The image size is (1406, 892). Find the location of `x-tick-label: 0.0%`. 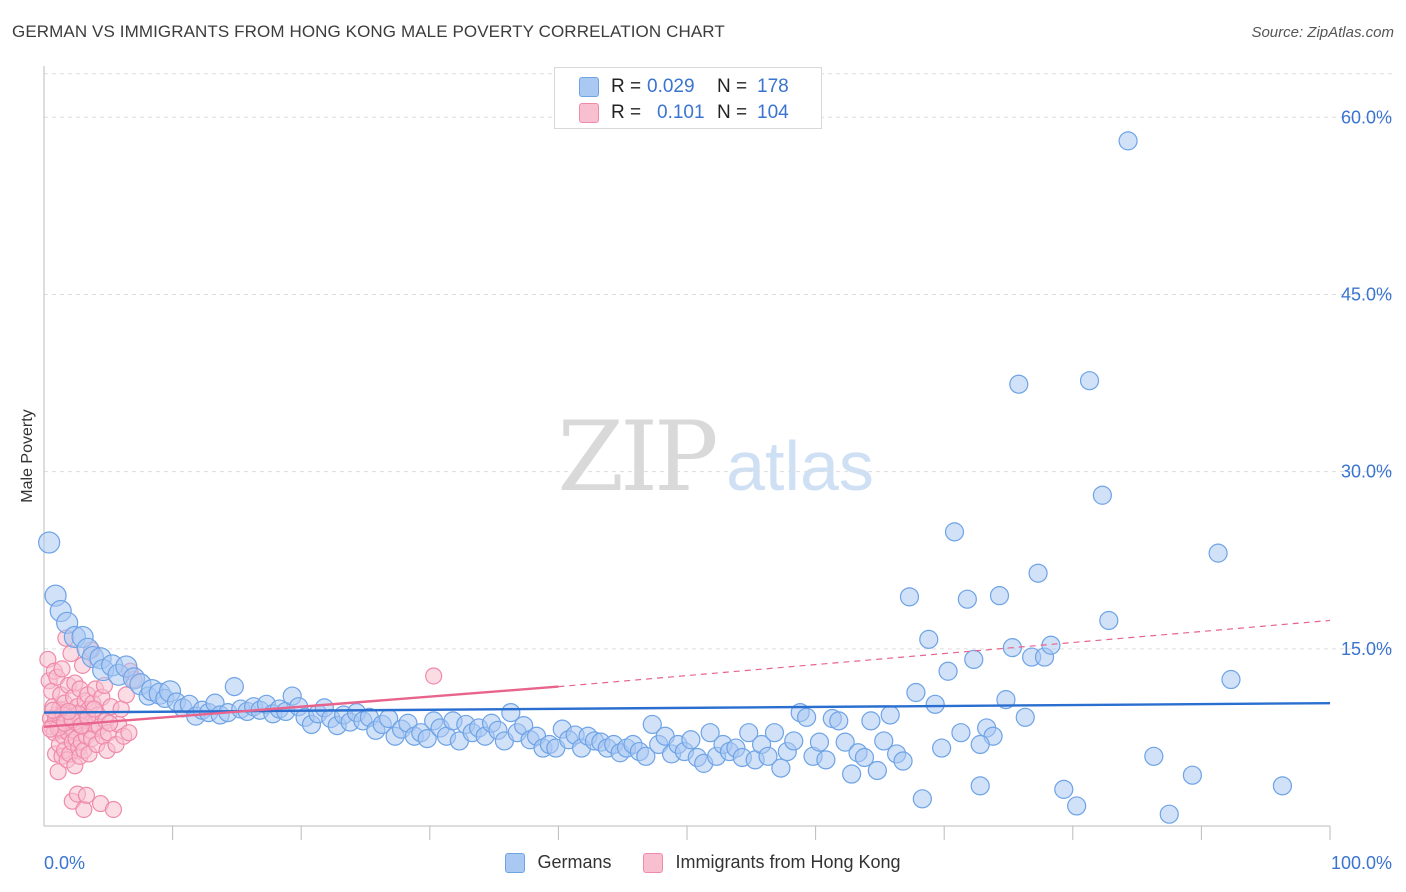

x-tick-label: 0.0% is located at coordinates (64, 863).